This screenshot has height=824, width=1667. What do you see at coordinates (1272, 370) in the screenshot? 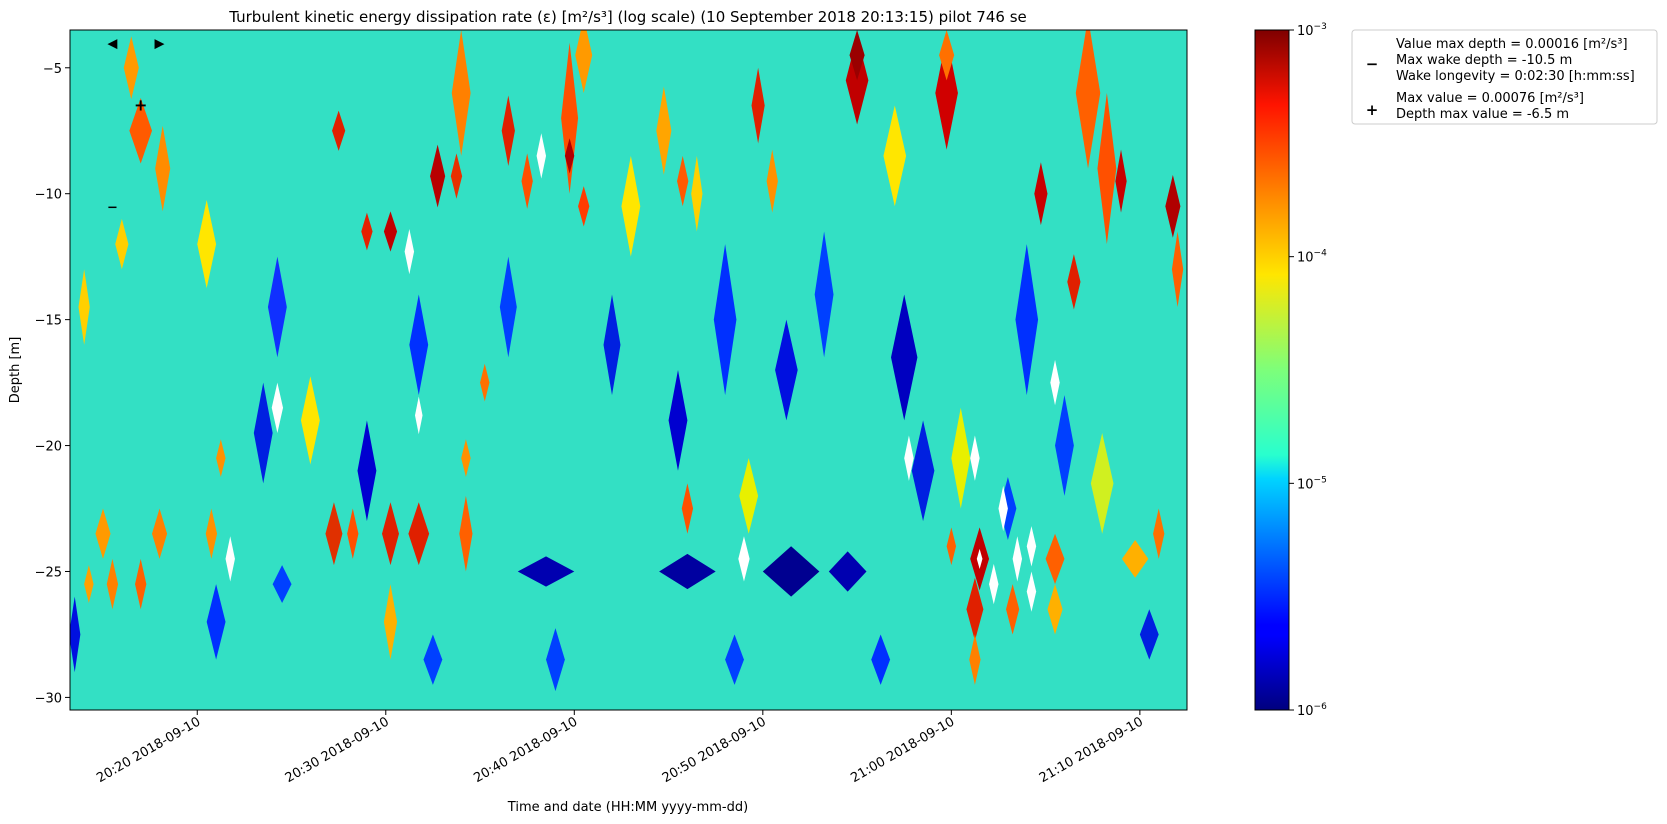
I see `colorbar-gradient` at bounding box center [1272, 370].